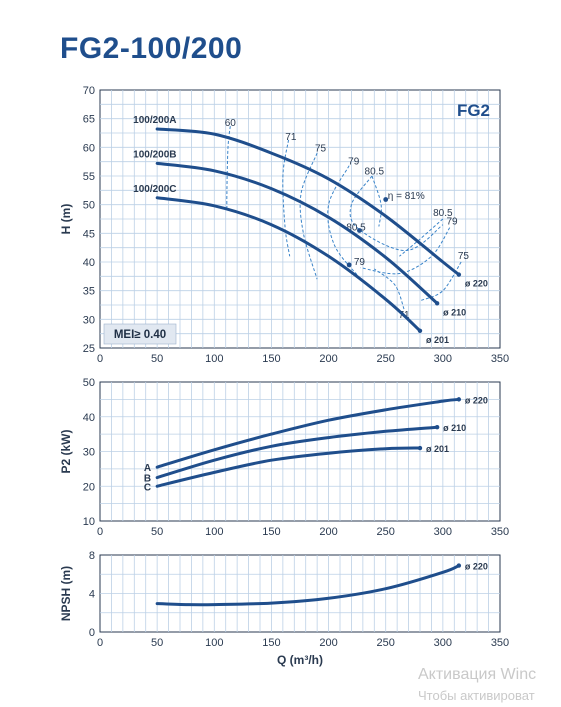 This screenshot has height=707, width=561. What do you see at coordinates (89, 120) in the screenshot?
I see `y-tick-label: 65` at bounding box center [89, 120].